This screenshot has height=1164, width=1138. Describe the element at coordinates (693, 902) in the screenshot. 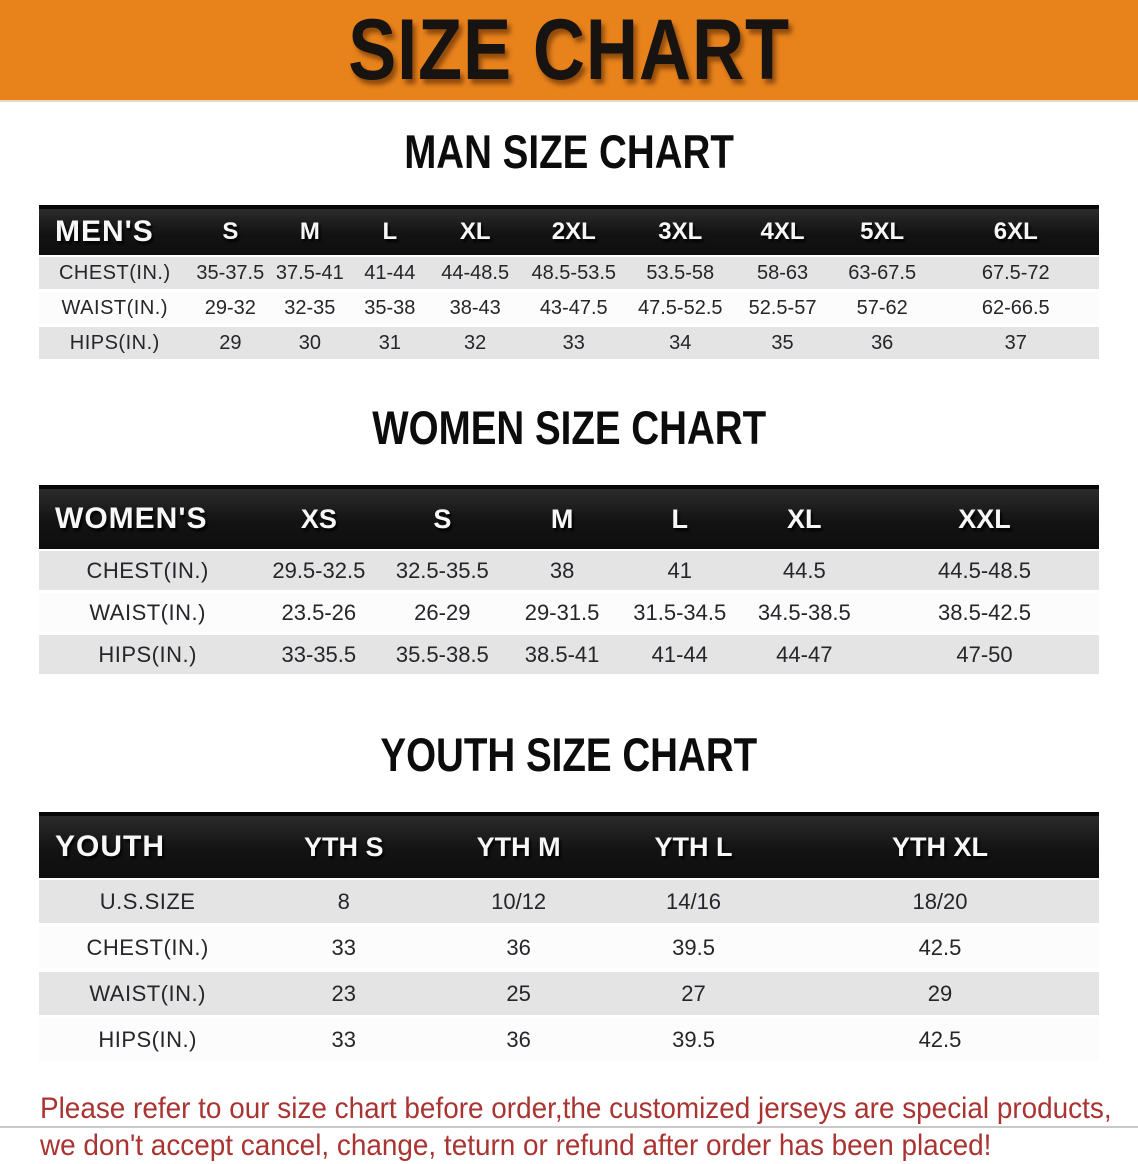

I see `measurement-value: 14/16` at that location.